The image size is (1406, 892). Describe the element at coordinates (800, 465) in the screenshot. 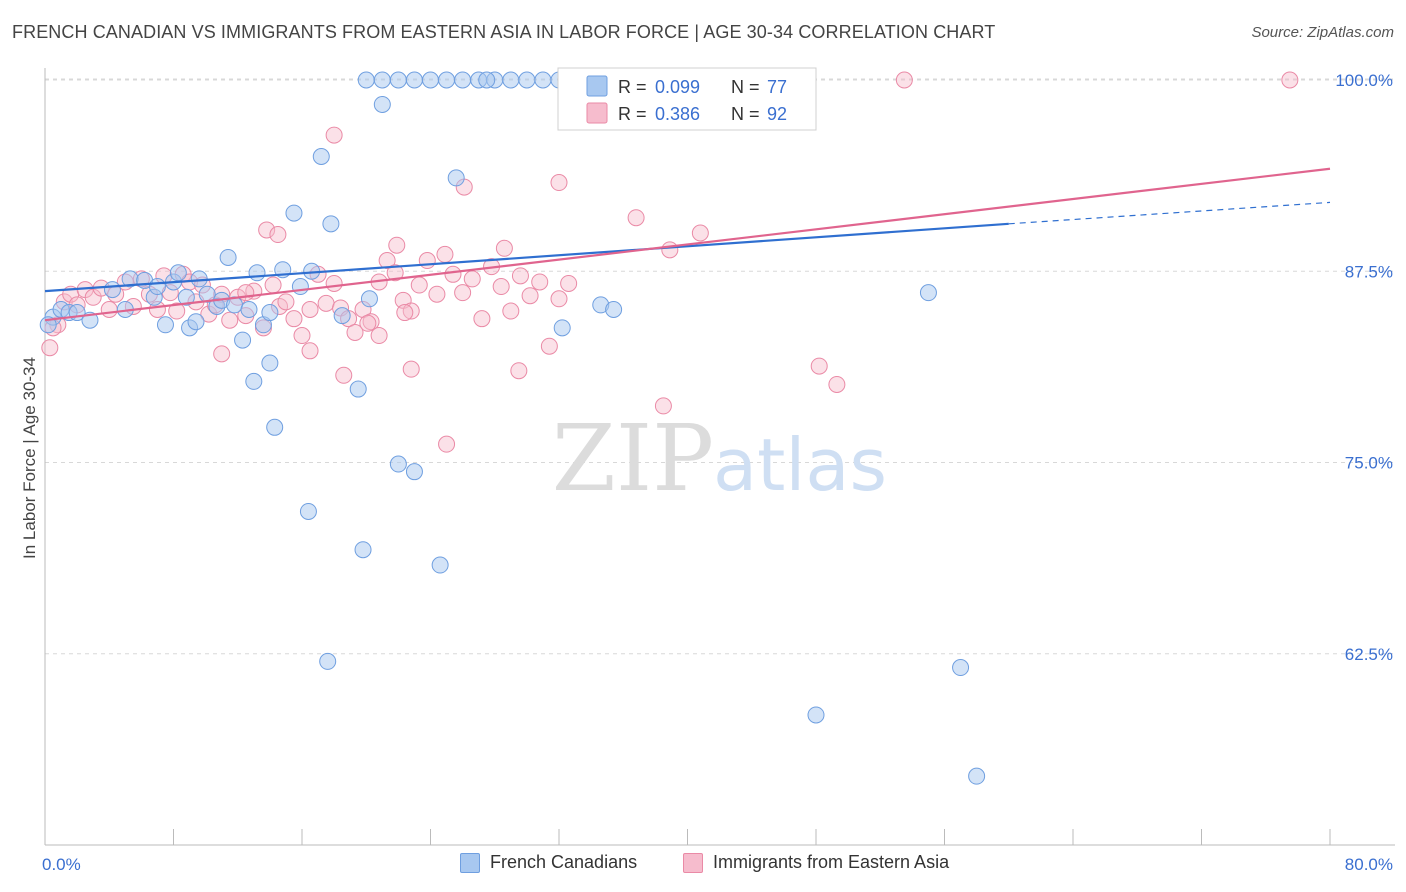

I see `watermark-atlas: atlas` at that location.